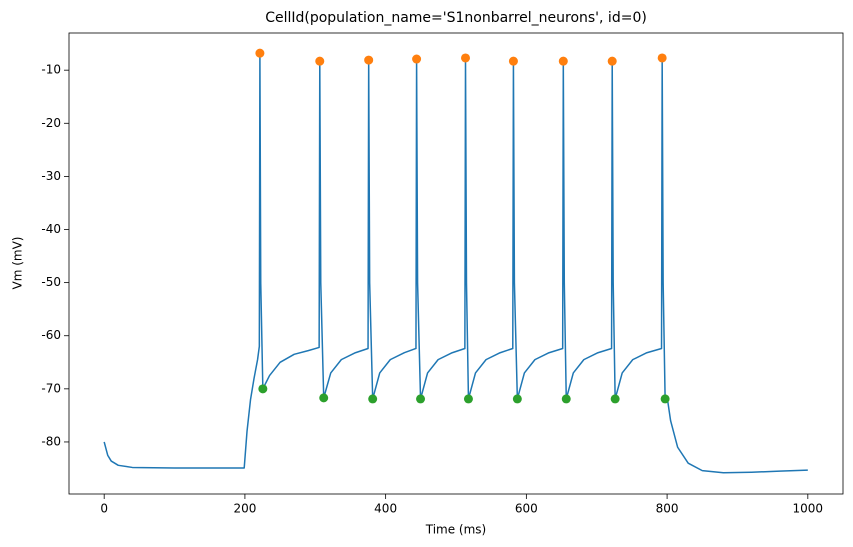 The height and width of the screenshot is (547, 853). Describe the element at coordinates (51, 70) in the screenshot. I see `y-tick-label: -10` at that location.